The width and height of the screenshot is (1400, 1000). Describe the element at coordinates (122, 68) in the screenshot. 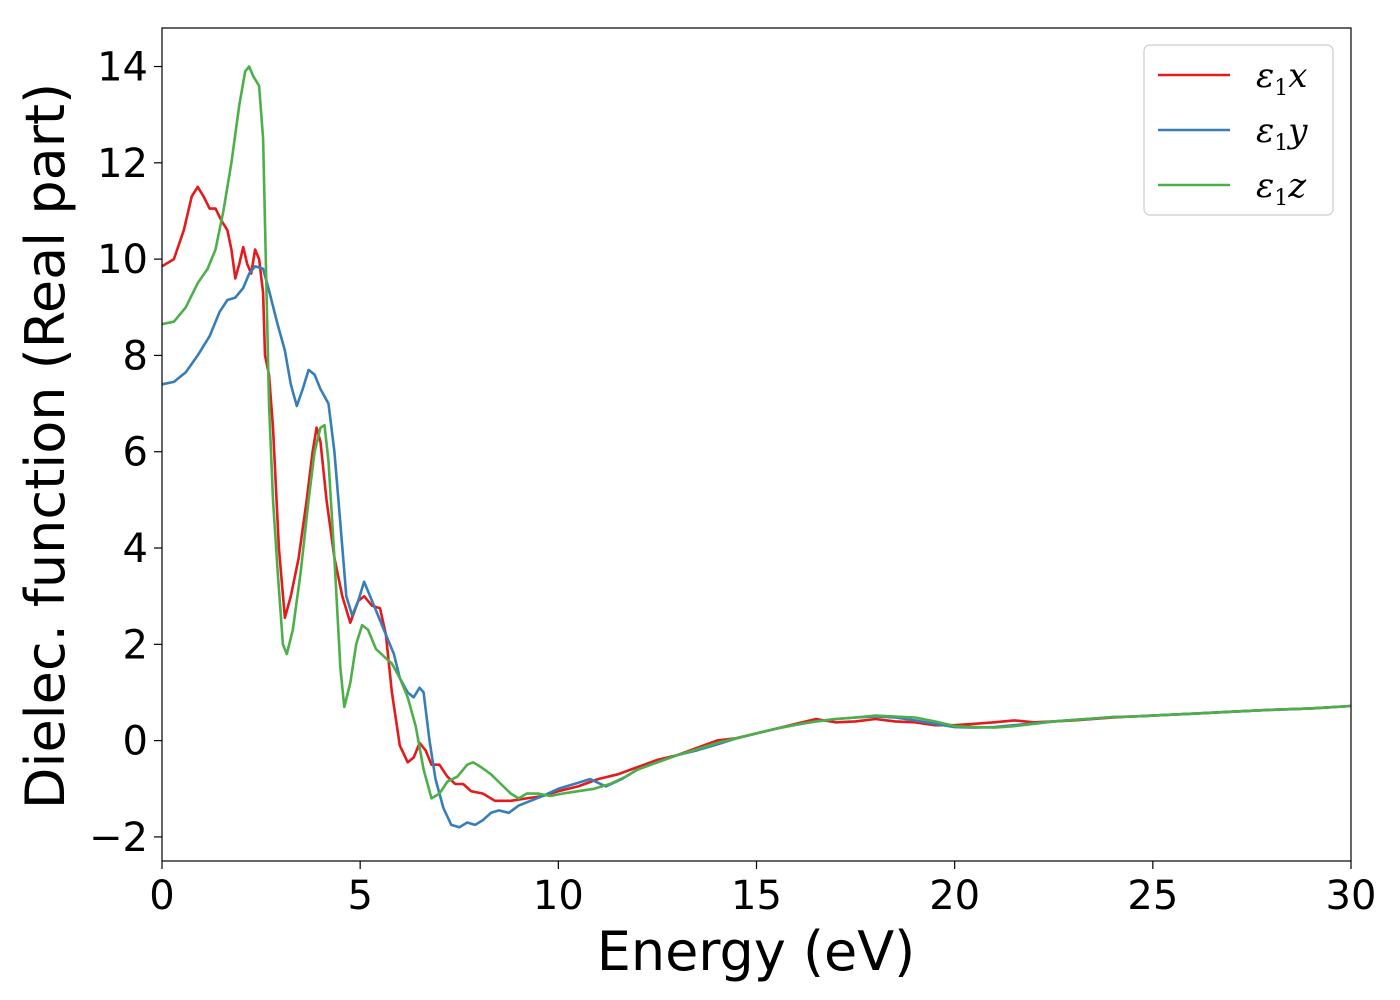

I see `y-tick-label: 14` at that location.